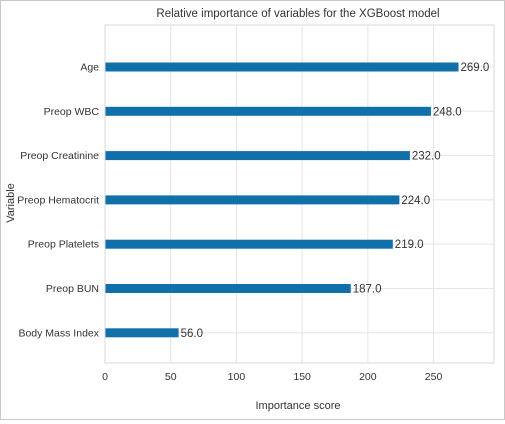 Image resolution: width=505 pixels, height=424 pixels. What do you see at coordinates (426, 157) in the screenshot?
I see `value-label: 232.0` at bounding box center [426, 157].